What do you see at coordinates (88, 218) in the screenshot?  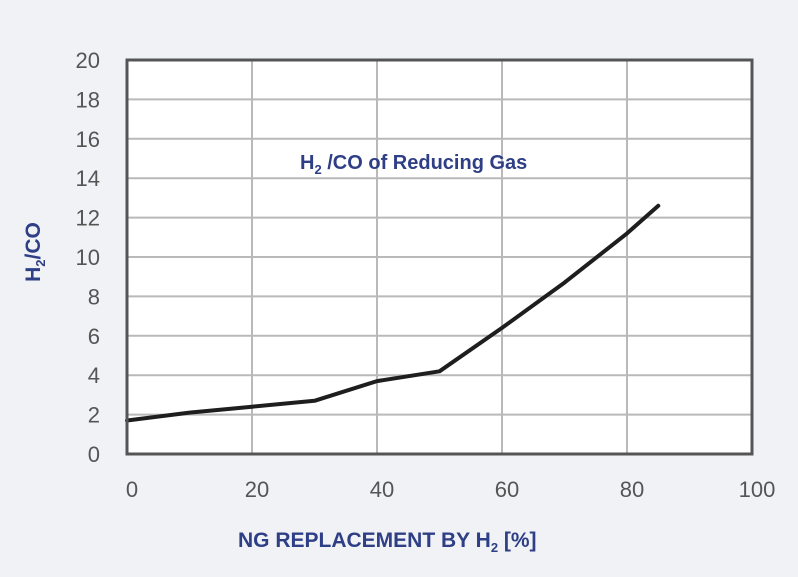 I see `y-tick-label: 12` at bounding box center [88, 218].